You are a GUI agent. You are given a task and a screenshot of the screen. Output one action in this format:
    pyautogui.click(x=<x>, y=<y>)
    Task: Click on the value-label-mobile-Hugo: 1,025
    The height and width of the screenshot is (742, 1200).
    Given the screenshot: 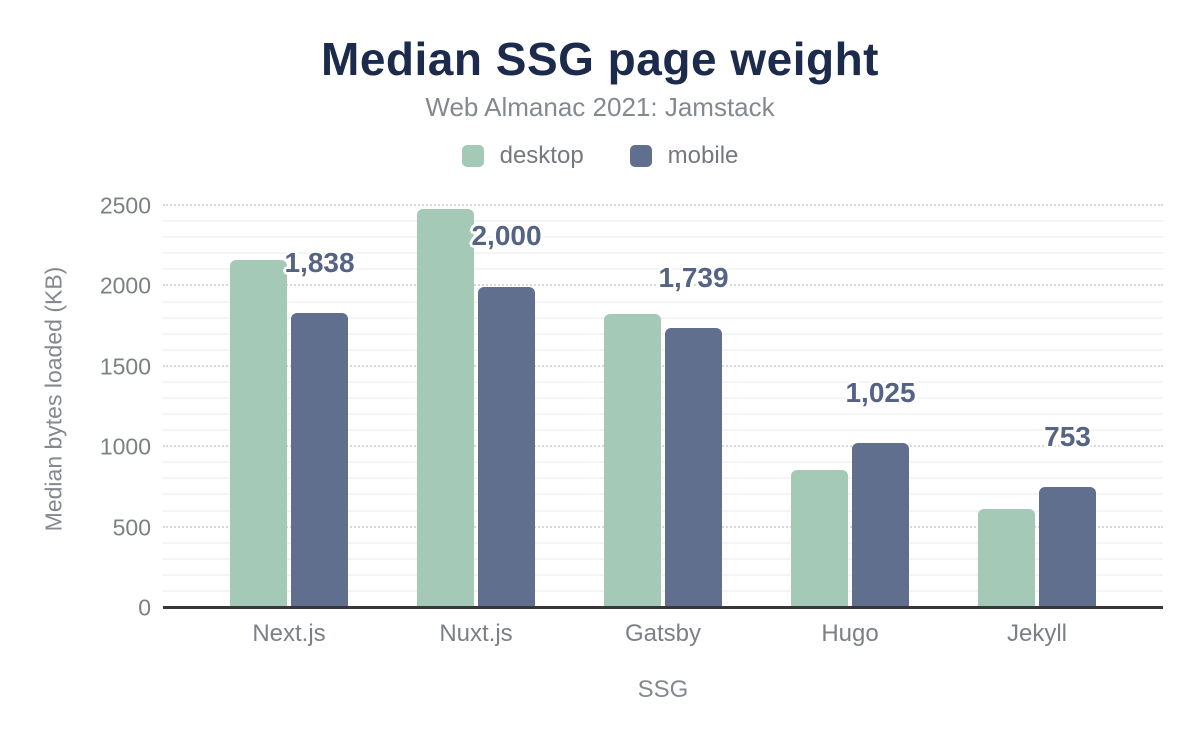 What is the action you would take?
    pyautogui.click(x=880, y=393)
    